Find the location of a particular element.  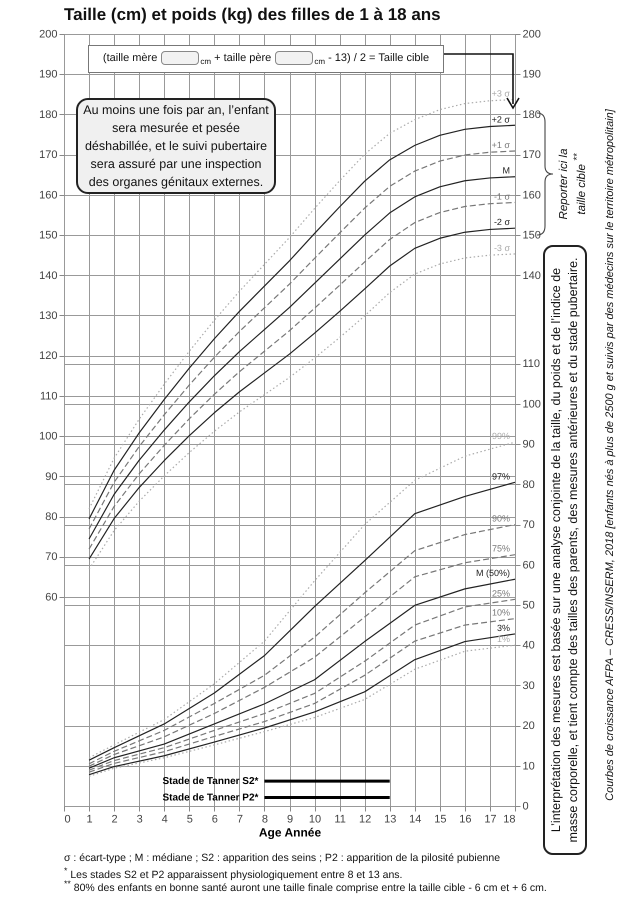

y3-tick-label: 170 is located at coordinates (531, 155).